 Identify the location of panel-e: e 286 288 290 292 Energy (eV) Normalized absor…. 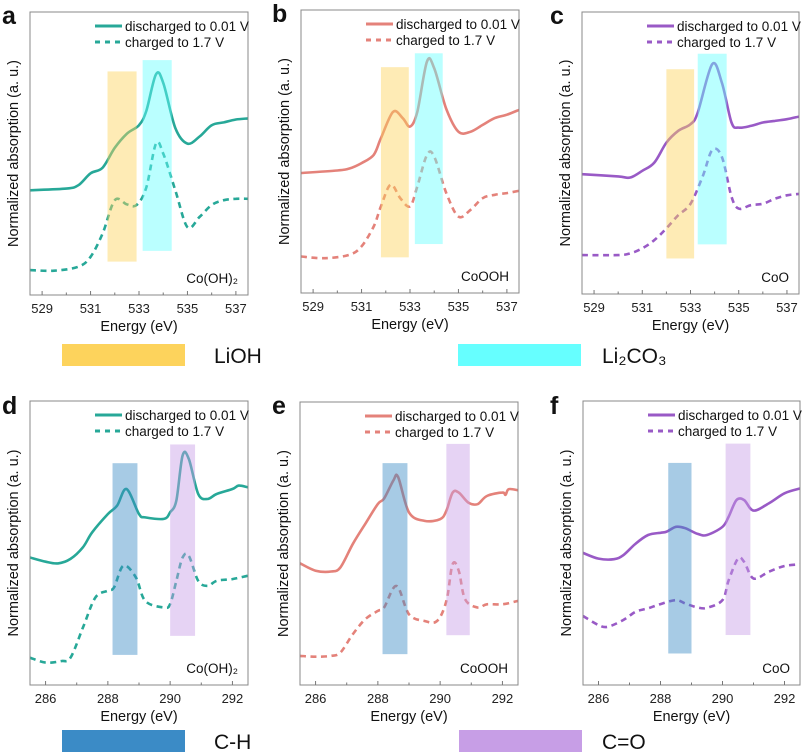
(395, 558).